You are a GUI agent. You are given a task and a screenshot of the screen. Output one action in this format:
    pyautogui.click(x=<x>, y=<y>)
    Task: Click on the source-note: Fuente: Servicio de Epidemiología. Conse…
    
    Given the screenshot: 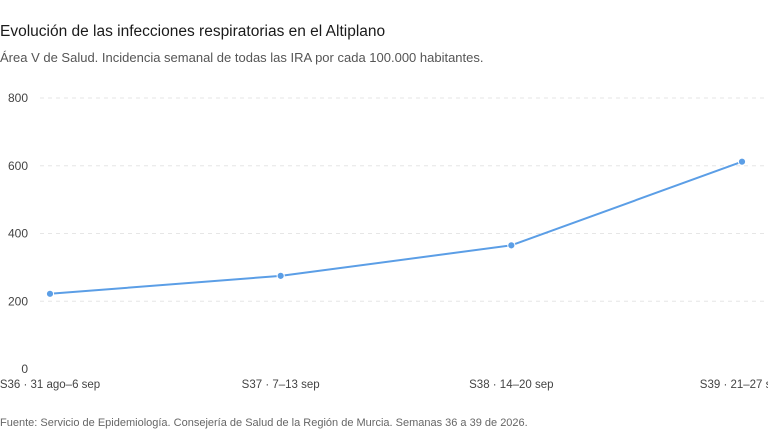 What is the action you would take?
    pyautogui.click(x=264, y=423)
    